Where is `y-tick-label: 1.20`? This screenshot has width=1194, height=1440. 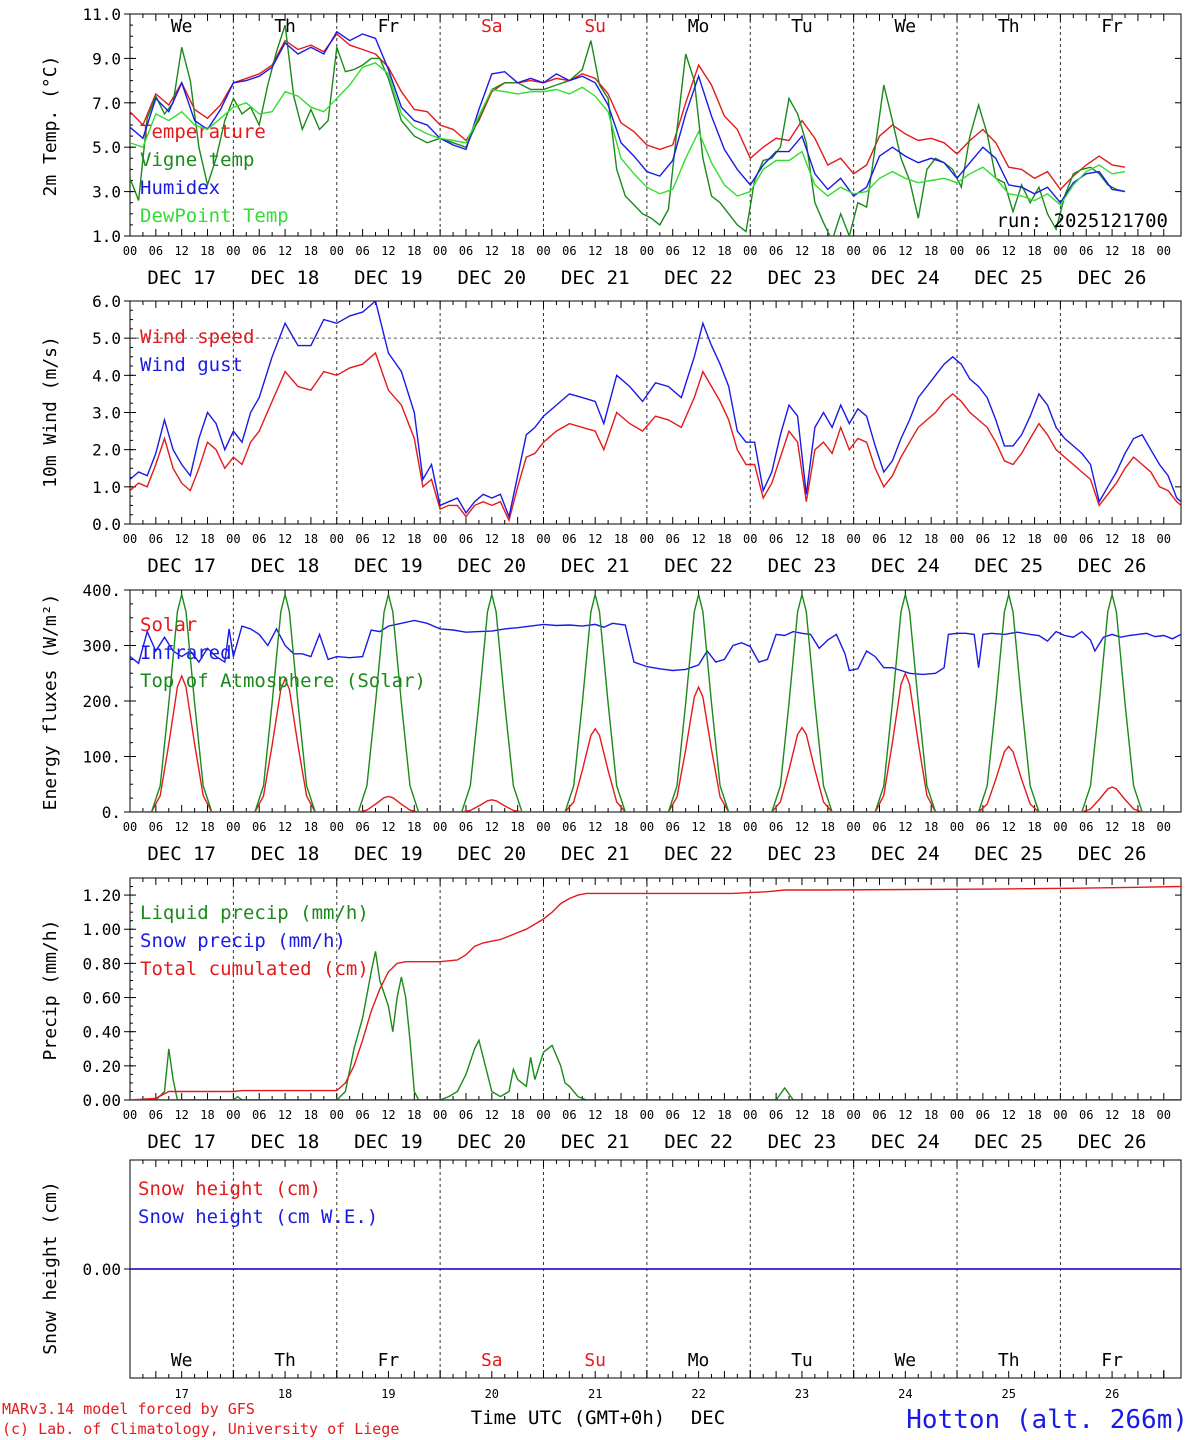 y-tick-label: 1.20 is located at coordinates (101, 895).